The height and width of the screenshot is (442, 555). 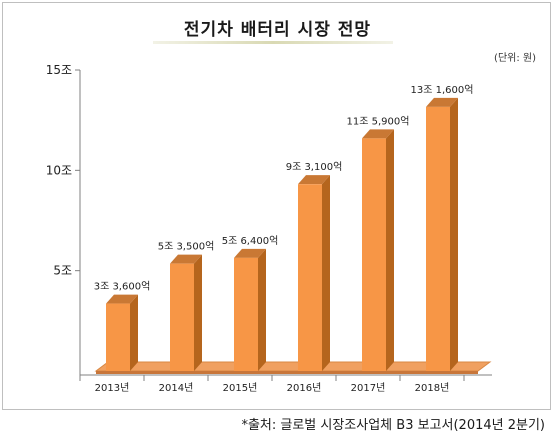 What do you see at coordinates (273, 42) in the screenshot?
I see `title-underline` at bounding box center [273, 42].